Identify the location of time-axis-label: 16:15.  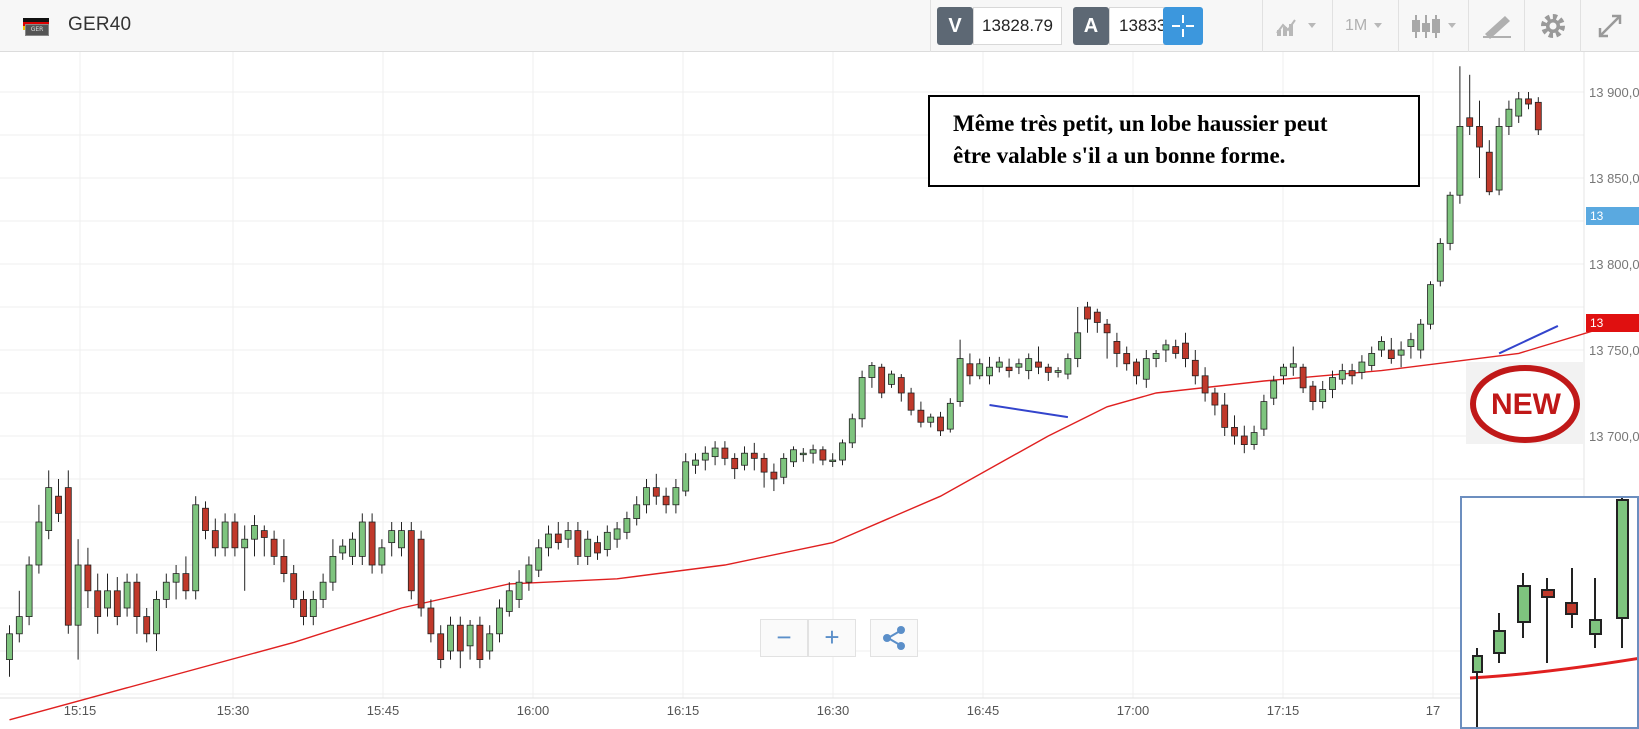
(683, 710).